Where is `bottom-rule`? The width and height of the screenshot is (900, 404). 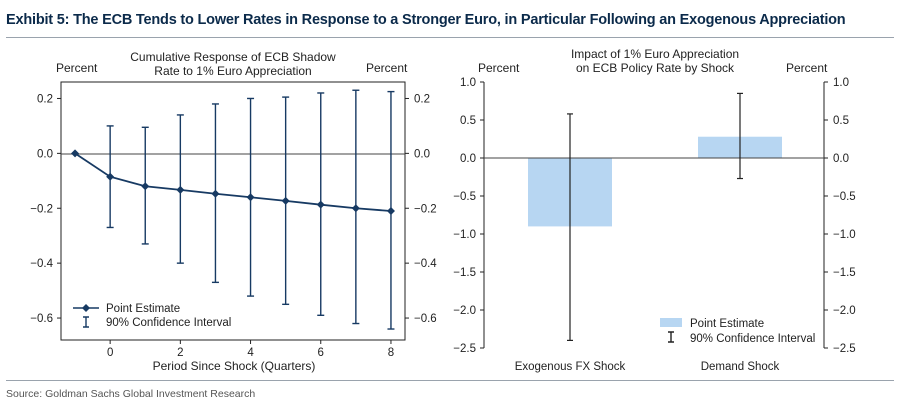
bottom-rule is located at coordinates (450, 380).